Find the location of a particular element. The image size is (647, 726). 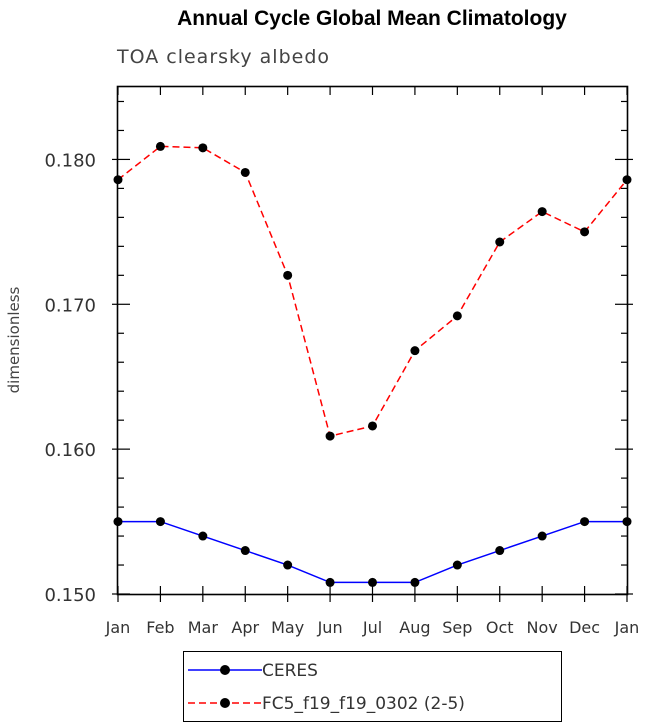

x-tick-label: Aug is located at coordinates (414, 627).